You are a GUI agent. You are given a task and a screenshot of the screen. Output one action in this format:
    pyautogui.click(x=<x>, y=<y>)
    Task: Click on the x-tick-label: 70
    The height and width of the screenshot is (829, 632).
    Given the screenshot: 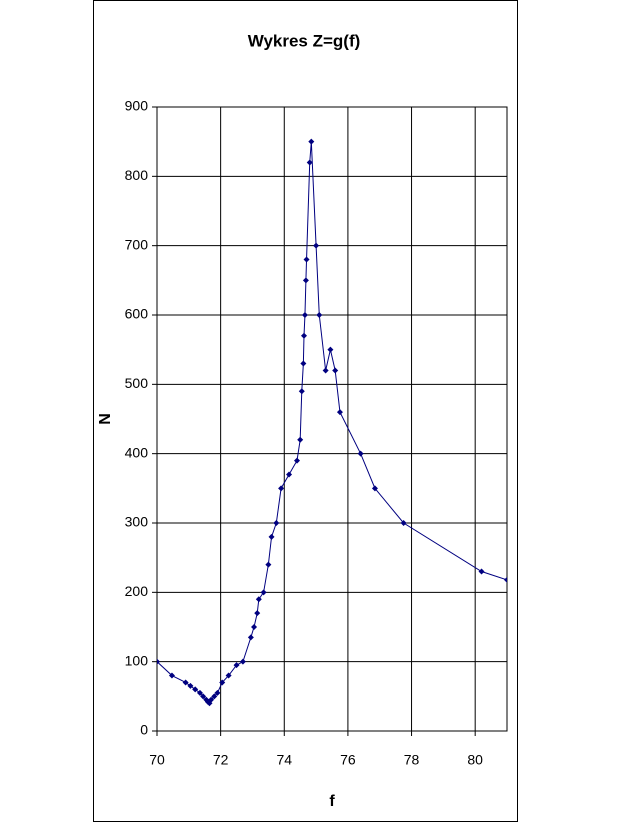 What is the action you would take?
    pyautogui.click(x=157, y=760)
    